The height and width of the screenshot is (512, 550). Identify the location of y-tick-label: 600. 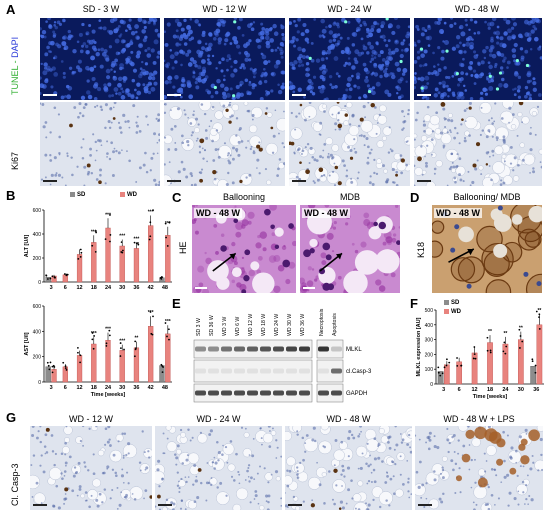
(37, 211).